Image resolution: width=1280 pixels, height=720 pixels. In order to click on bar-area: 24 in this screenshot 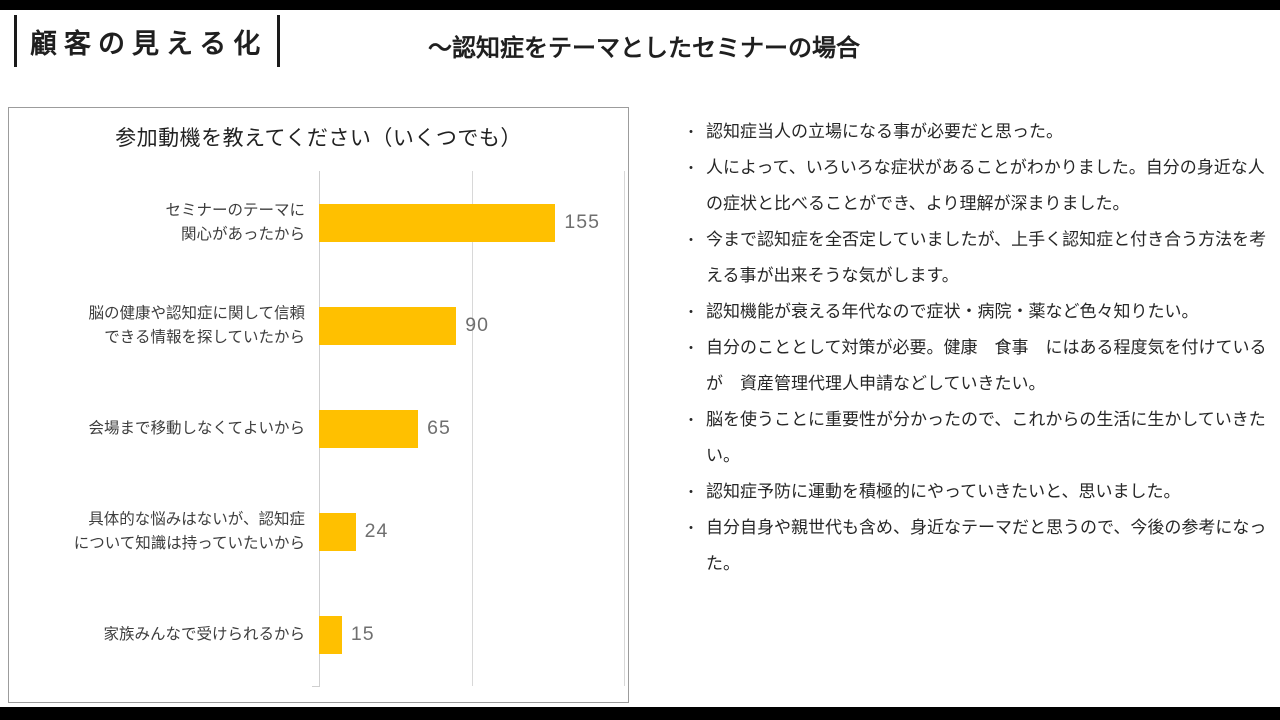, I will do `click(471, 531)`.